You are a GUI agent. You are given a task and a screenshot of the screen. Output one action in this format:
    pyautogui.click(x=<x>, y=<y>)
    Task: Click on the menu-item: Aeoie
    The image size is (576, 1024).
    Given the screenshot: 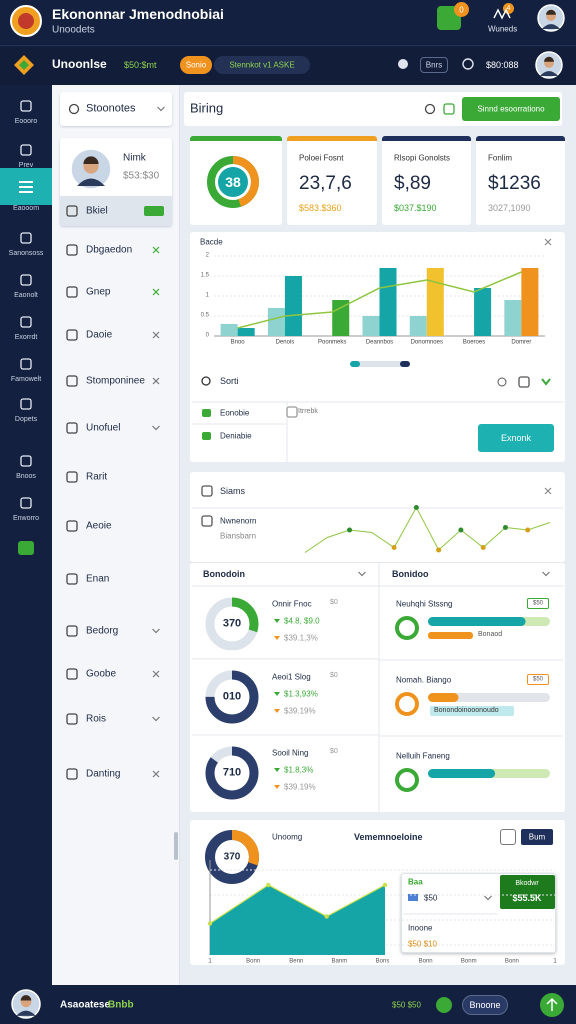 What is the action you would take?
    pyautogui.click(x=99, y=526)
    